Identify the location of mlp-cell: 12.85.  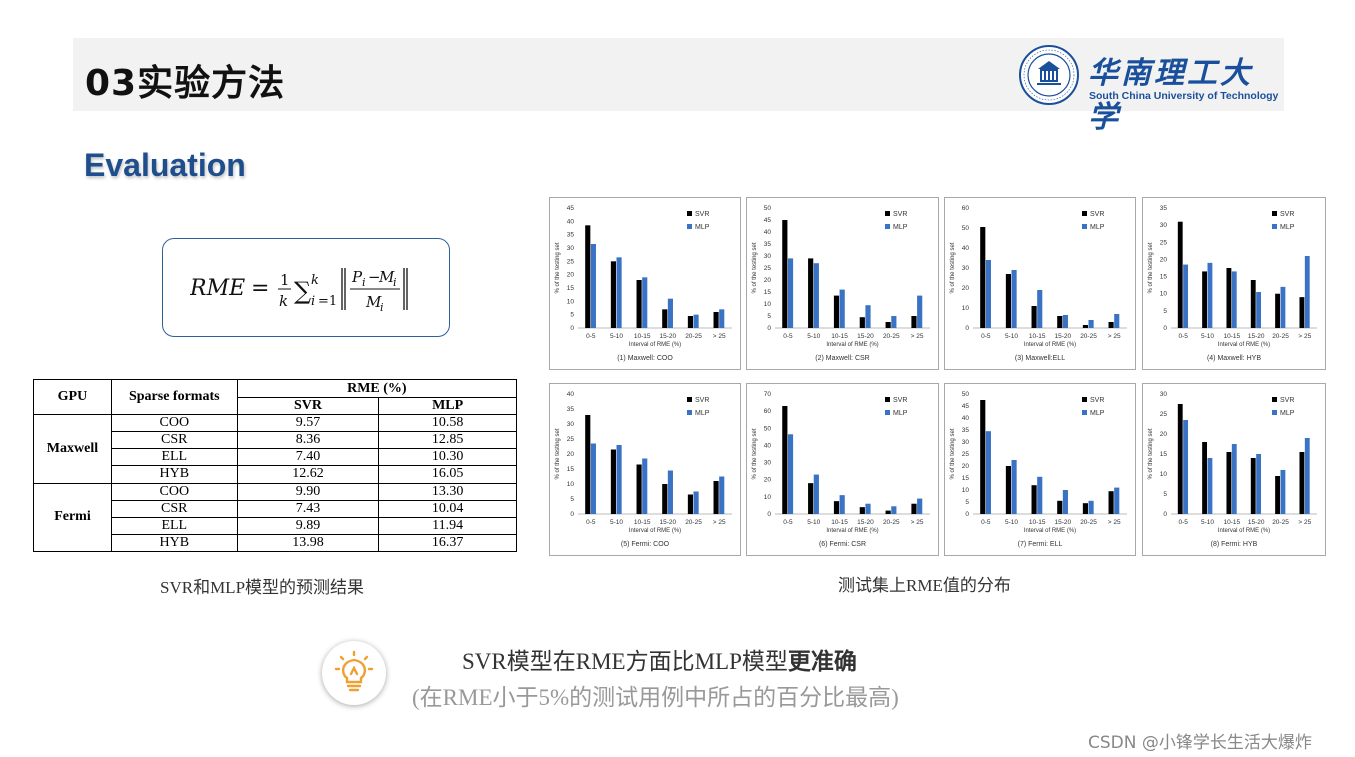
(447, 440).